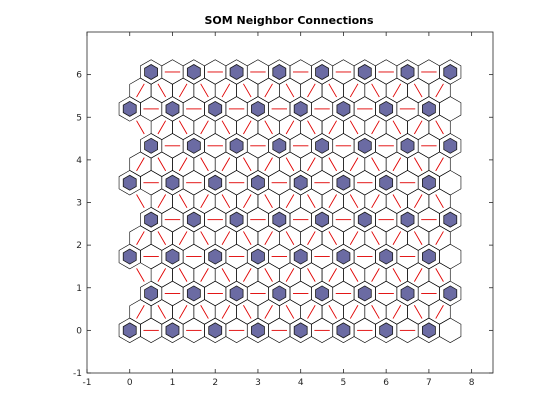 The image size is (560, 420). Describe the element at coordinates (79, 161) in the screenshot. I see `y-tick-label: 4` at that location.